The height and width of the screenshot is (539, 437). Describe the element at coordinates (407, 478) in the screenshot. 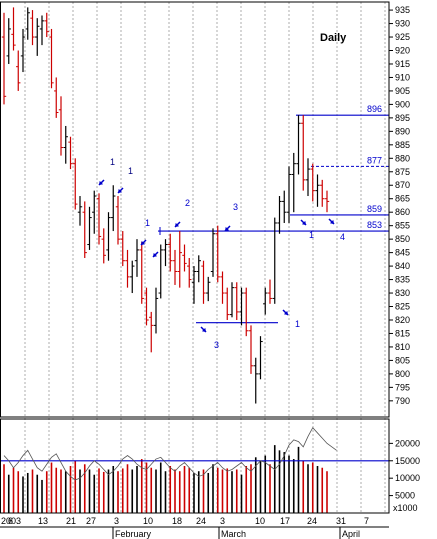

I see `volume-tick-label: 10000` at that location.